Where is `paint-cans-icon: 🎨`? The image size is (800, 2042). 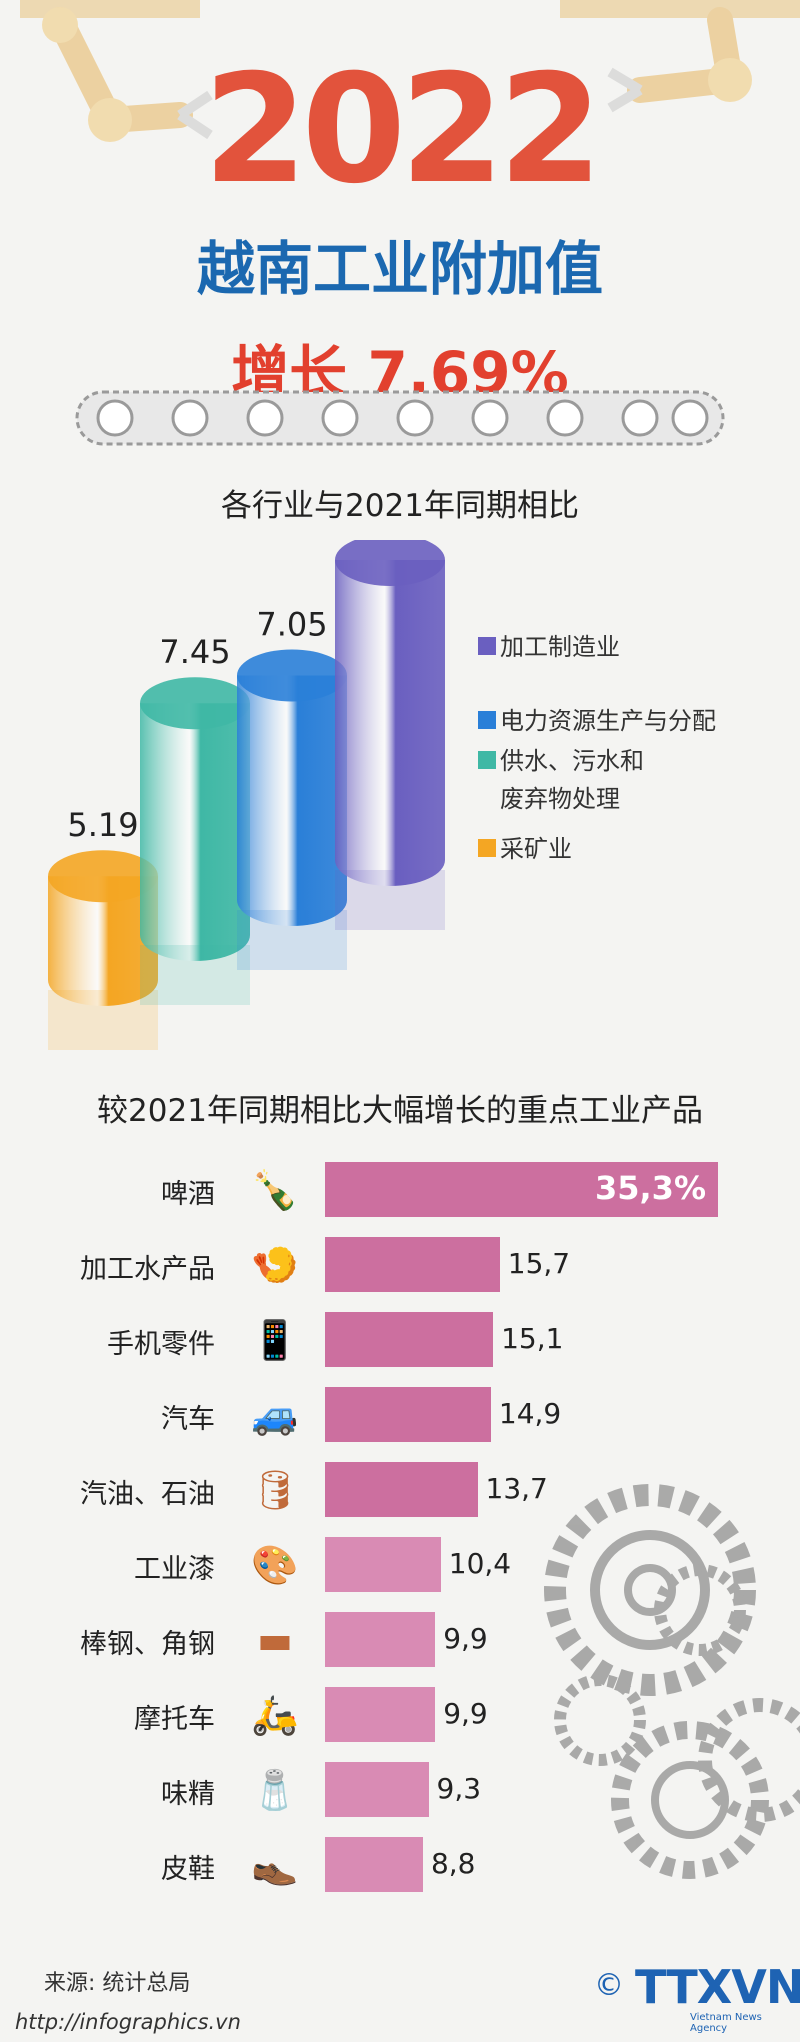 paint-cans-icon: 🎨 is located at coordinates (275, 1565).